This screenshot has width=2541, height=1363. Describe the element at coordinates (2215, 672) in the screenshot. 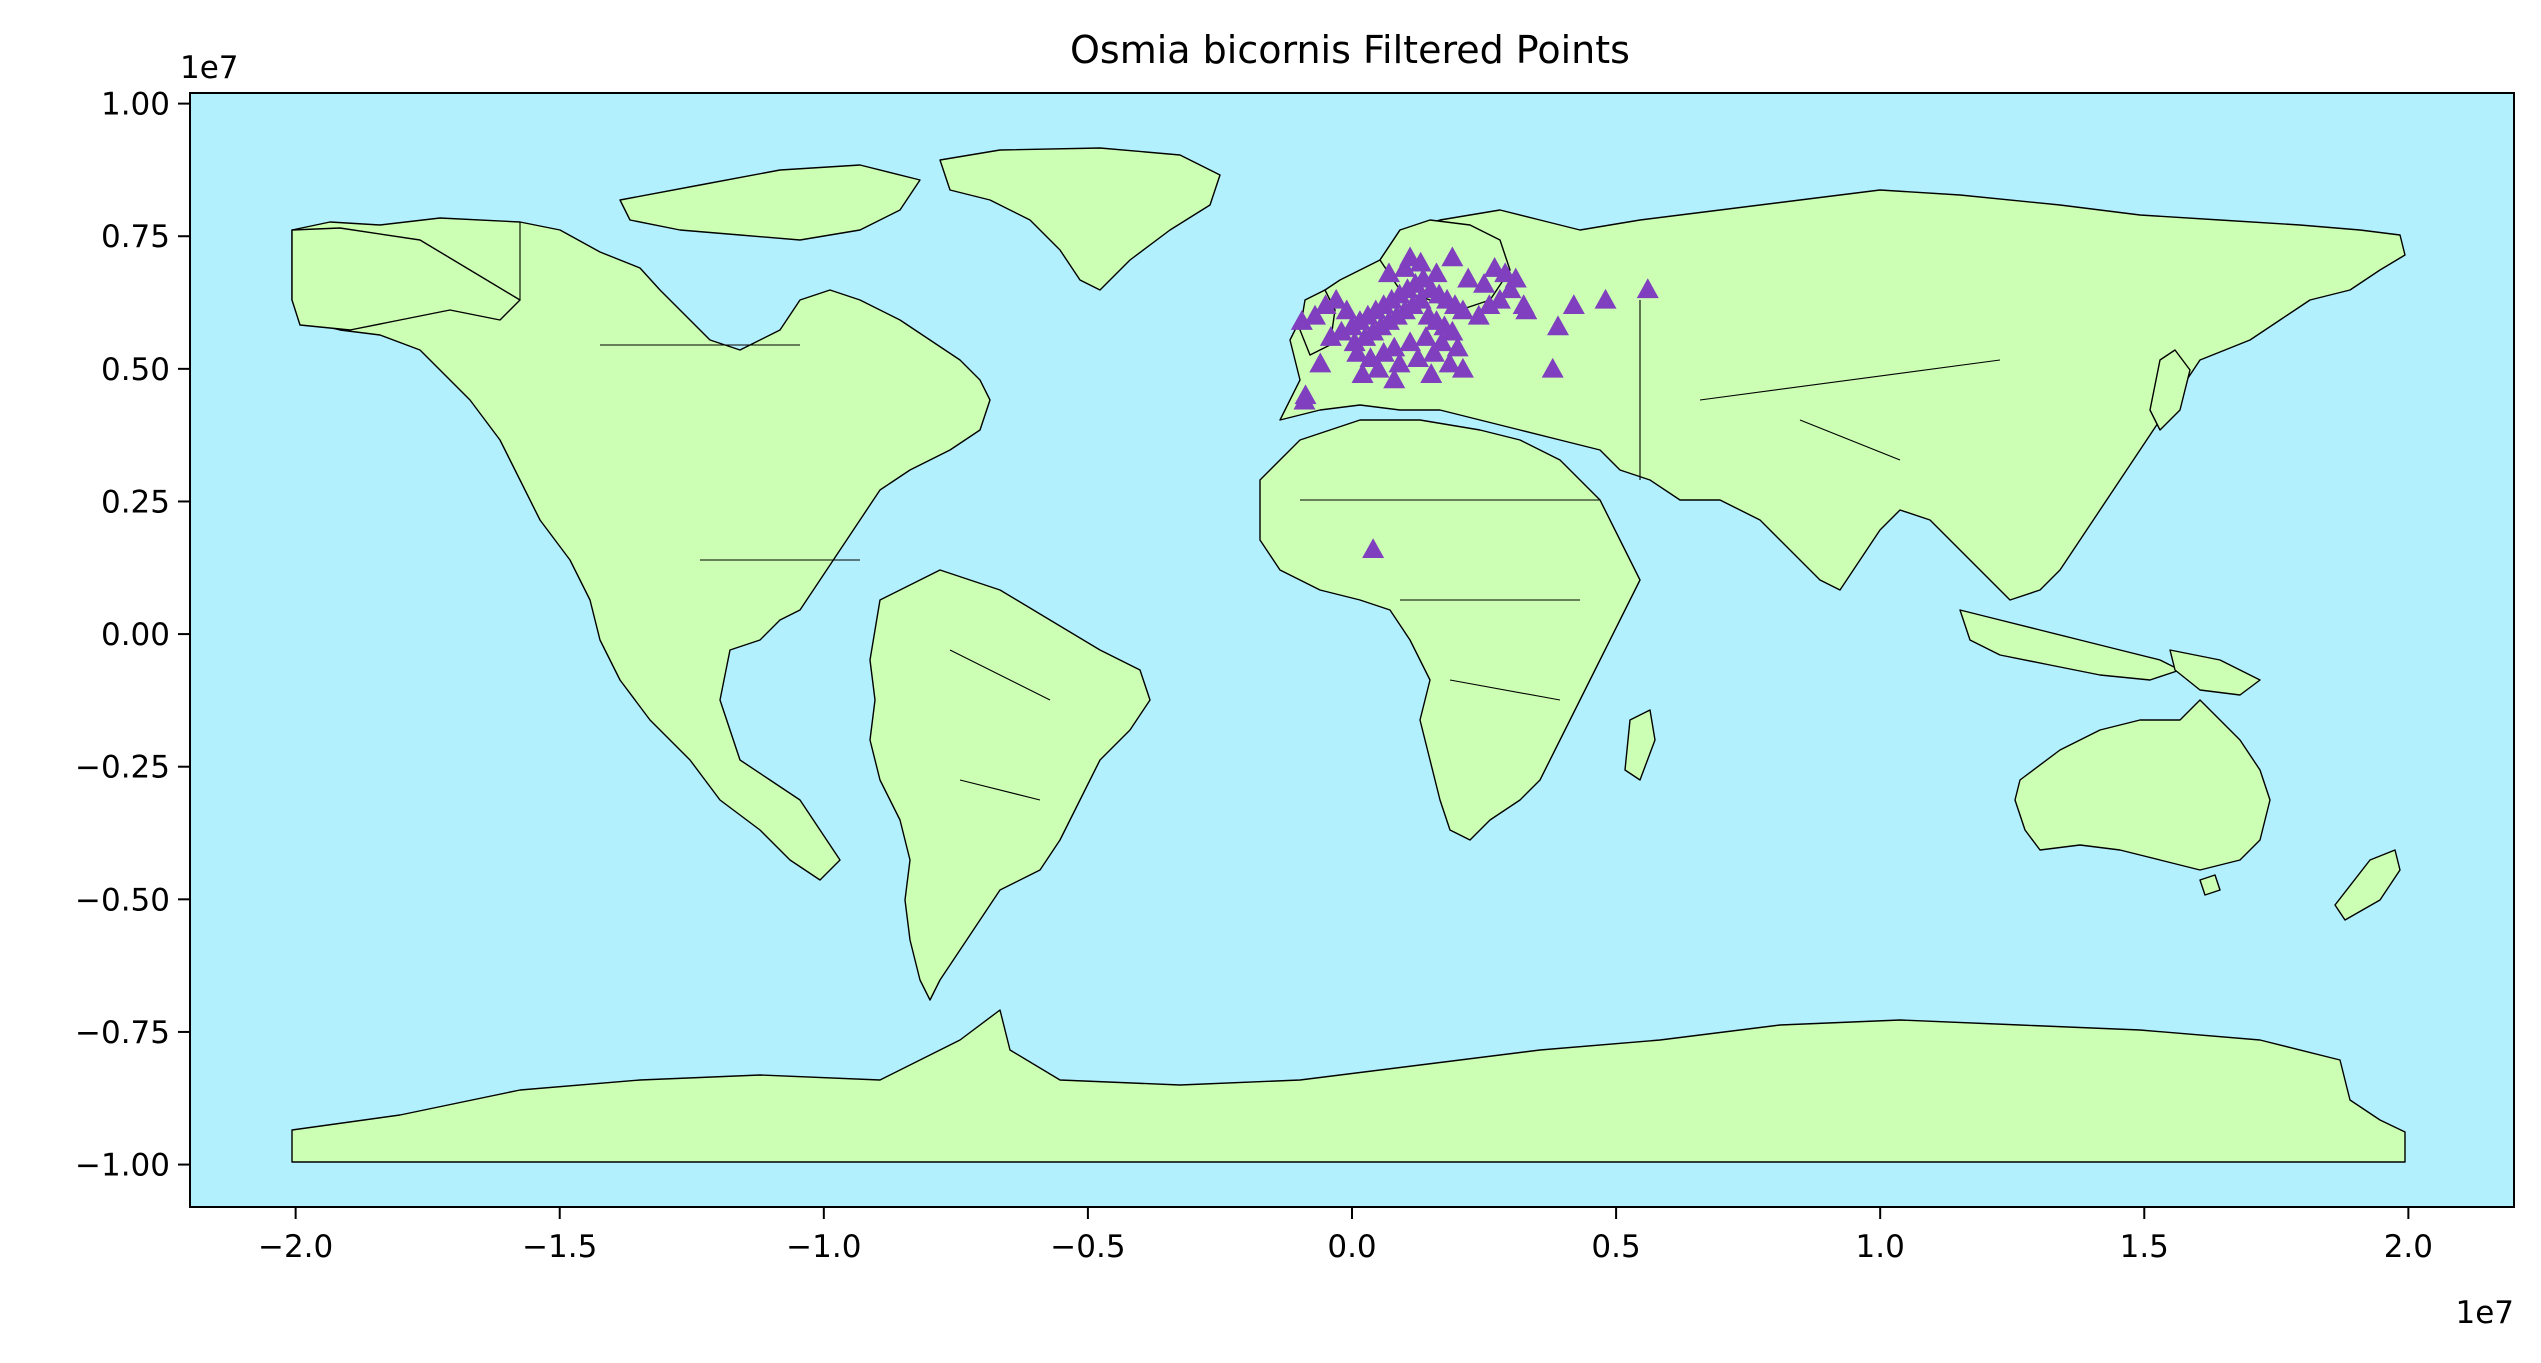

I see `landmass-new-guinea` at that location.